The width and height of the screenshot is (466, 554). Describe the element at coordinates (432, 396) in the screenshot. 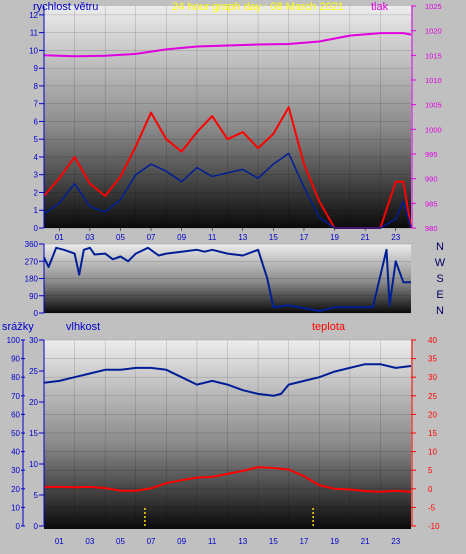

I see `temperature-tick-label: 25` at that location.